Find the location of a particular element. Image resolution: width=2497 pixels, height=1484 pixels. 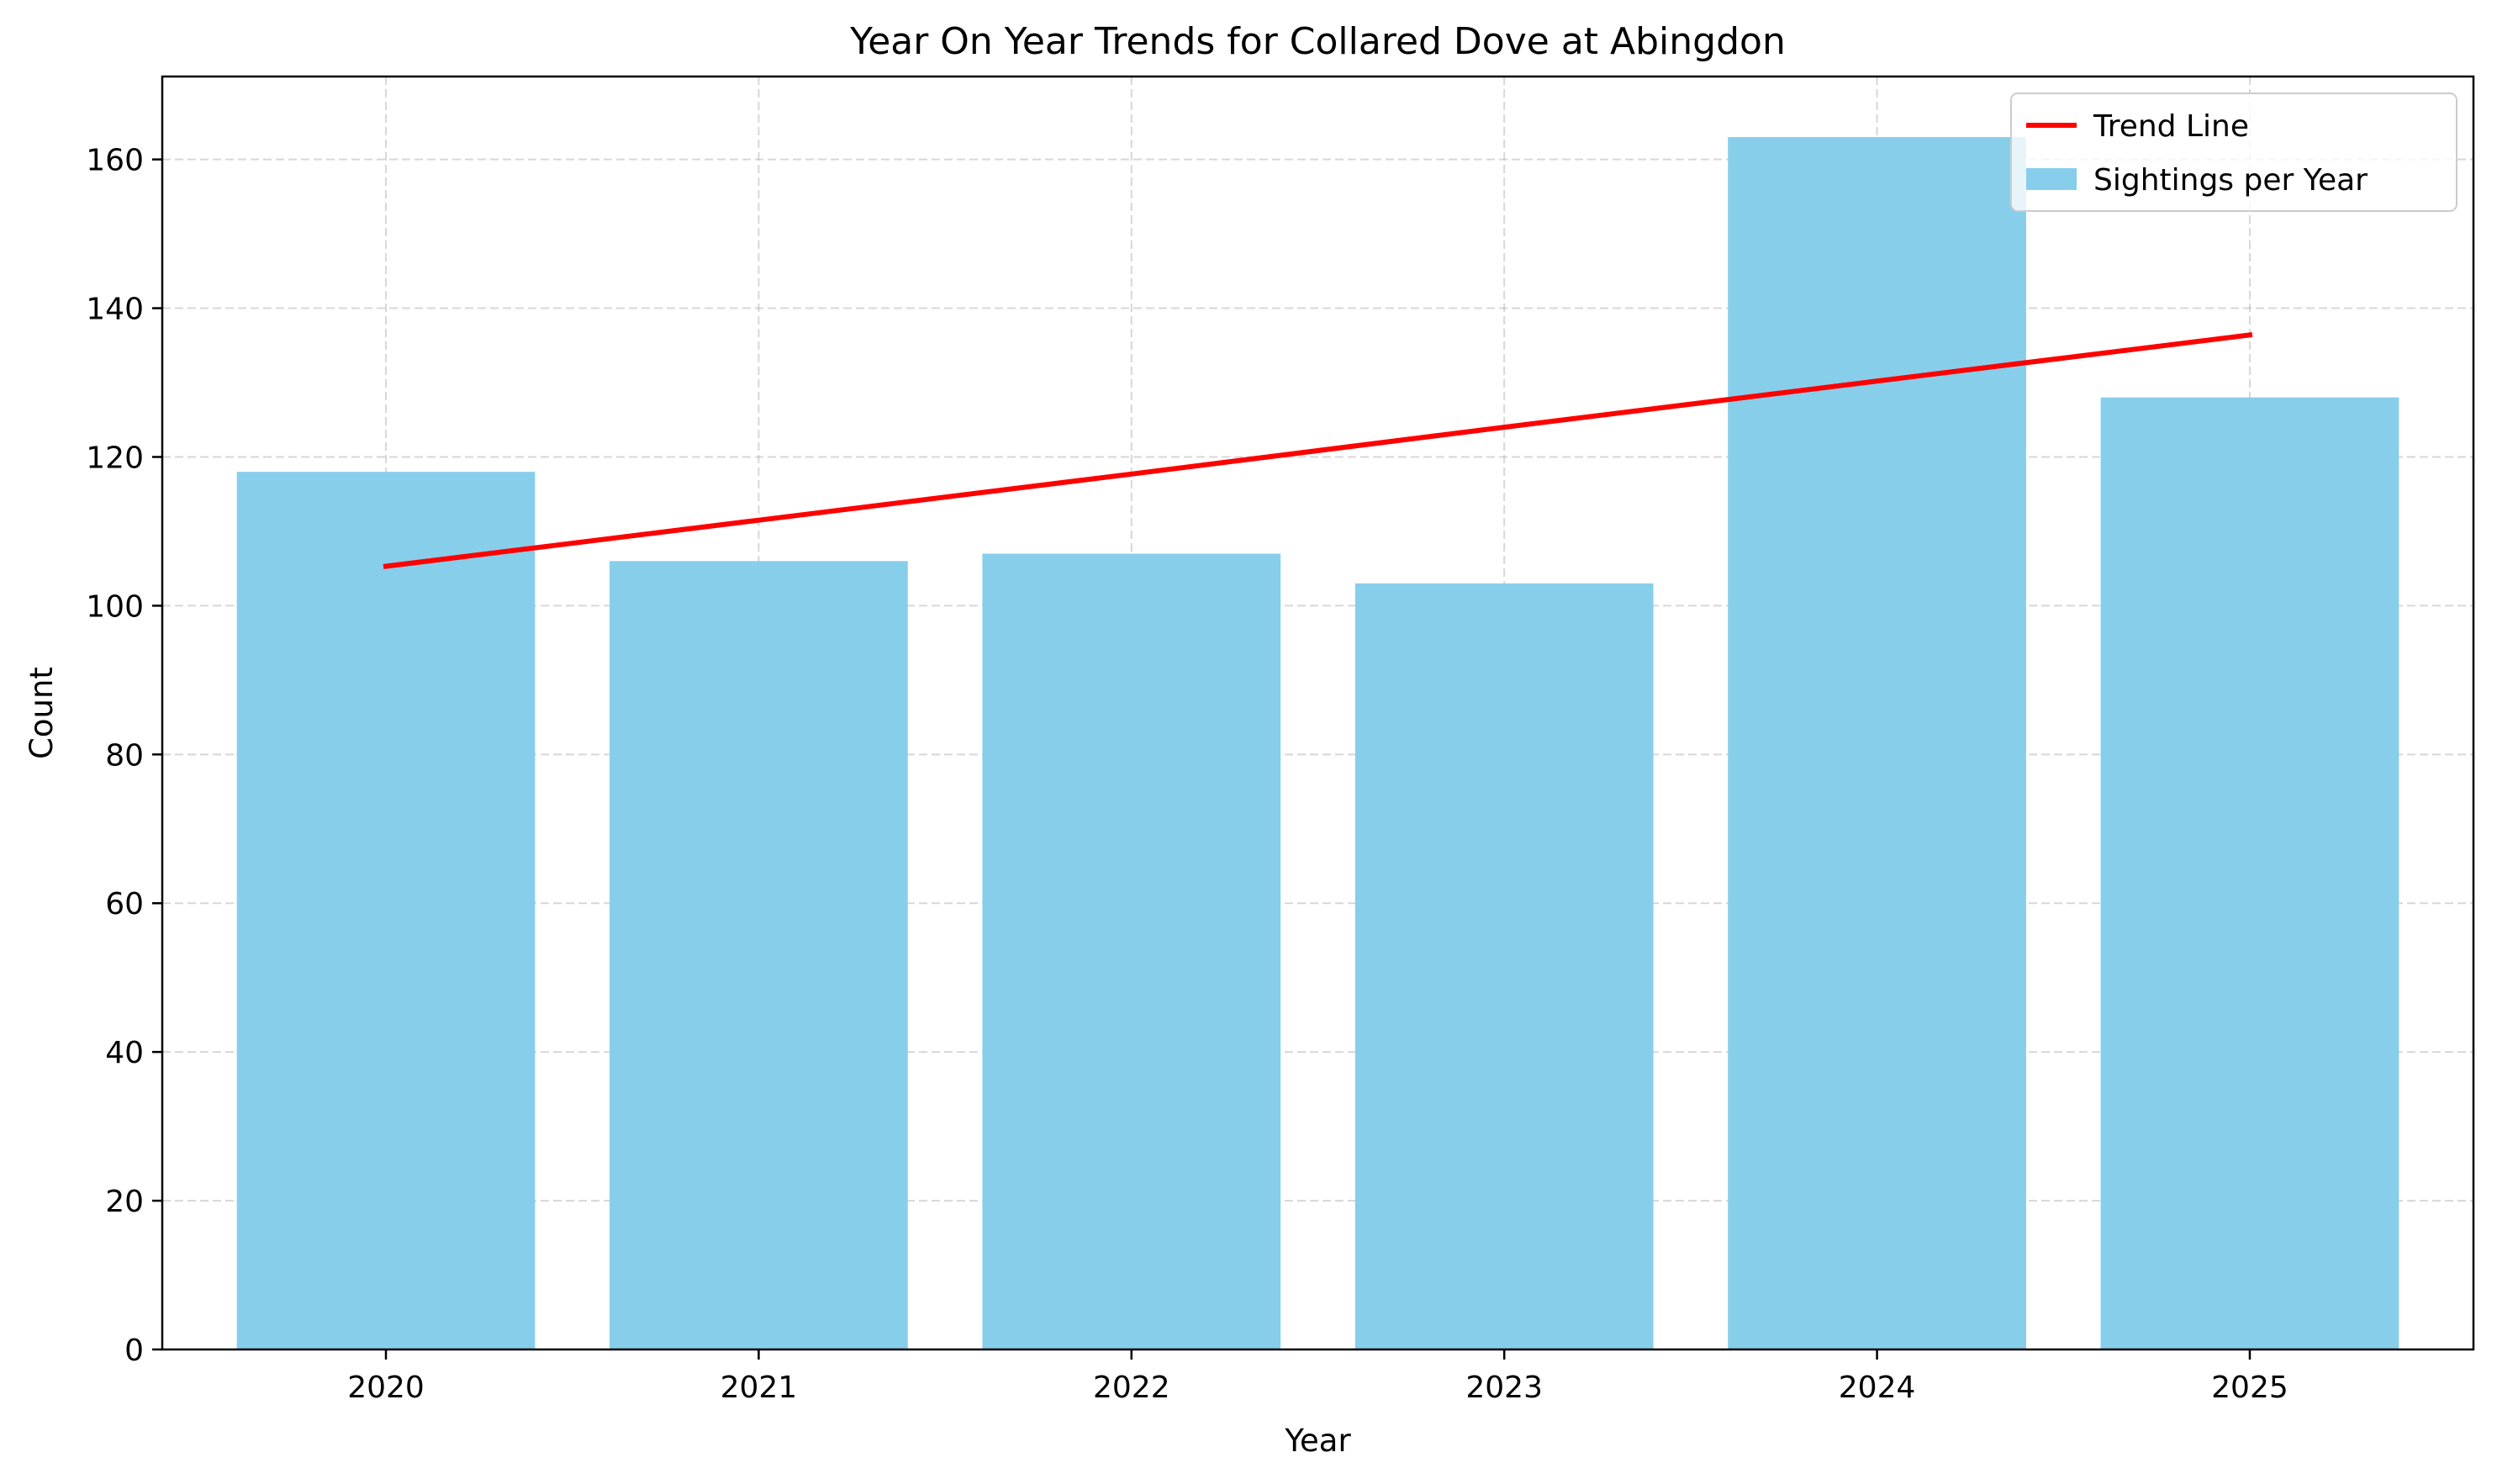

trend-line is located at coordinates (1318, 450).